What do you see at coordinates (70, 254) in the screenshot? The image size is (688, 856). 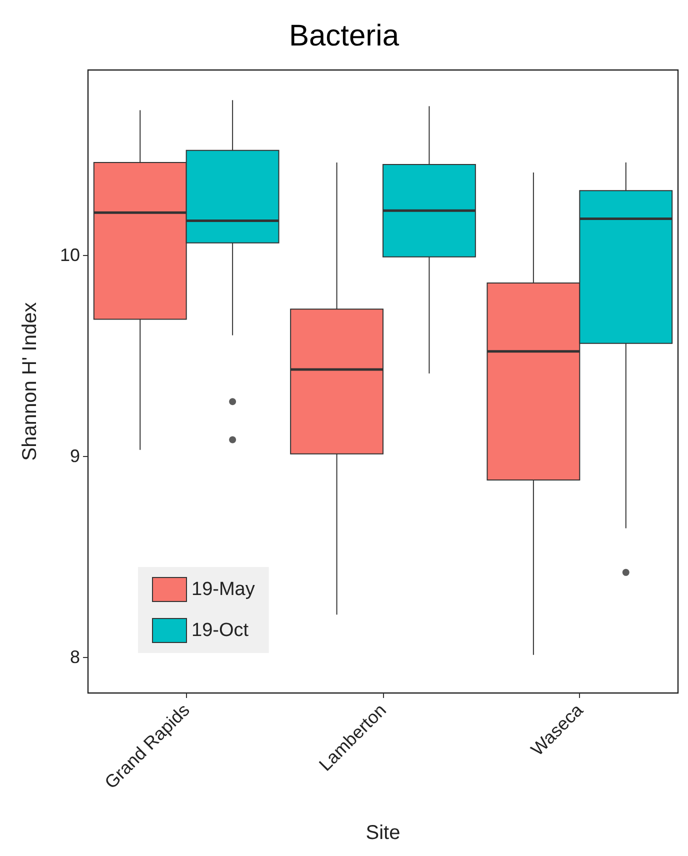 I see `y-tick-label: 10` at bounding box center [70, 254].